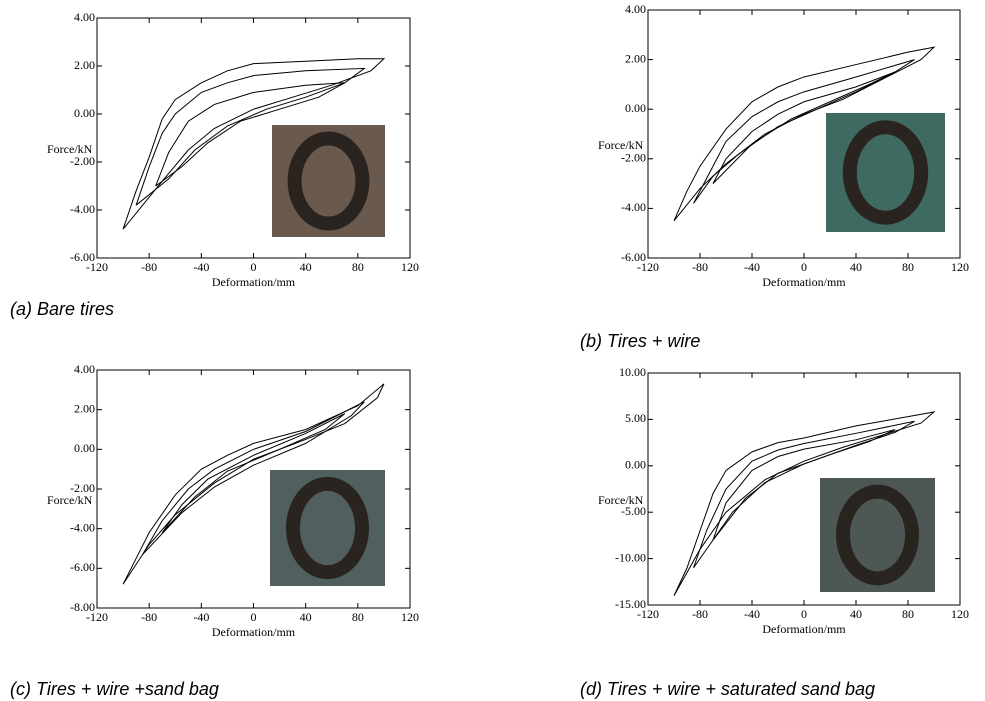 The image size is (985, 701). What do you see at coordinates (82, 607) in the screenshot?
I see `y-tick-label: -8.00` at bounding box center [82, 607].